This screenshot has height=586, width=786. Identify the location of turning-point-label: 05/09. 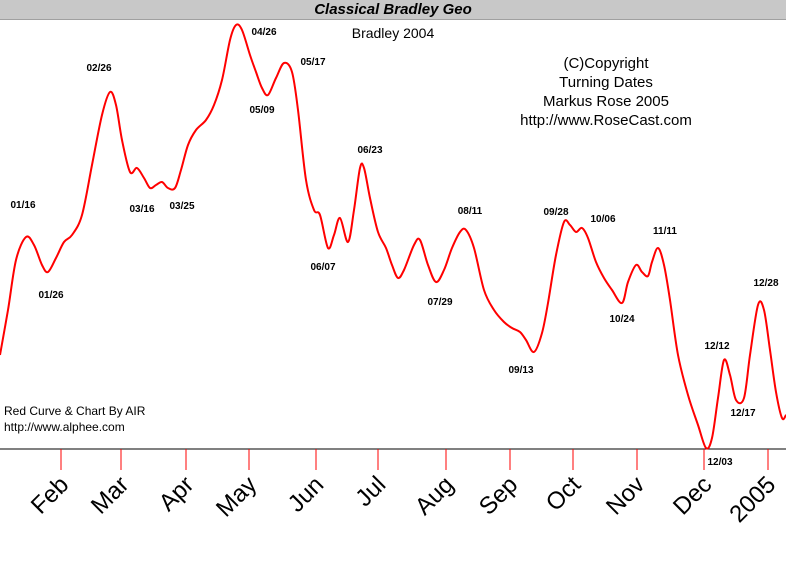
(261, 110).